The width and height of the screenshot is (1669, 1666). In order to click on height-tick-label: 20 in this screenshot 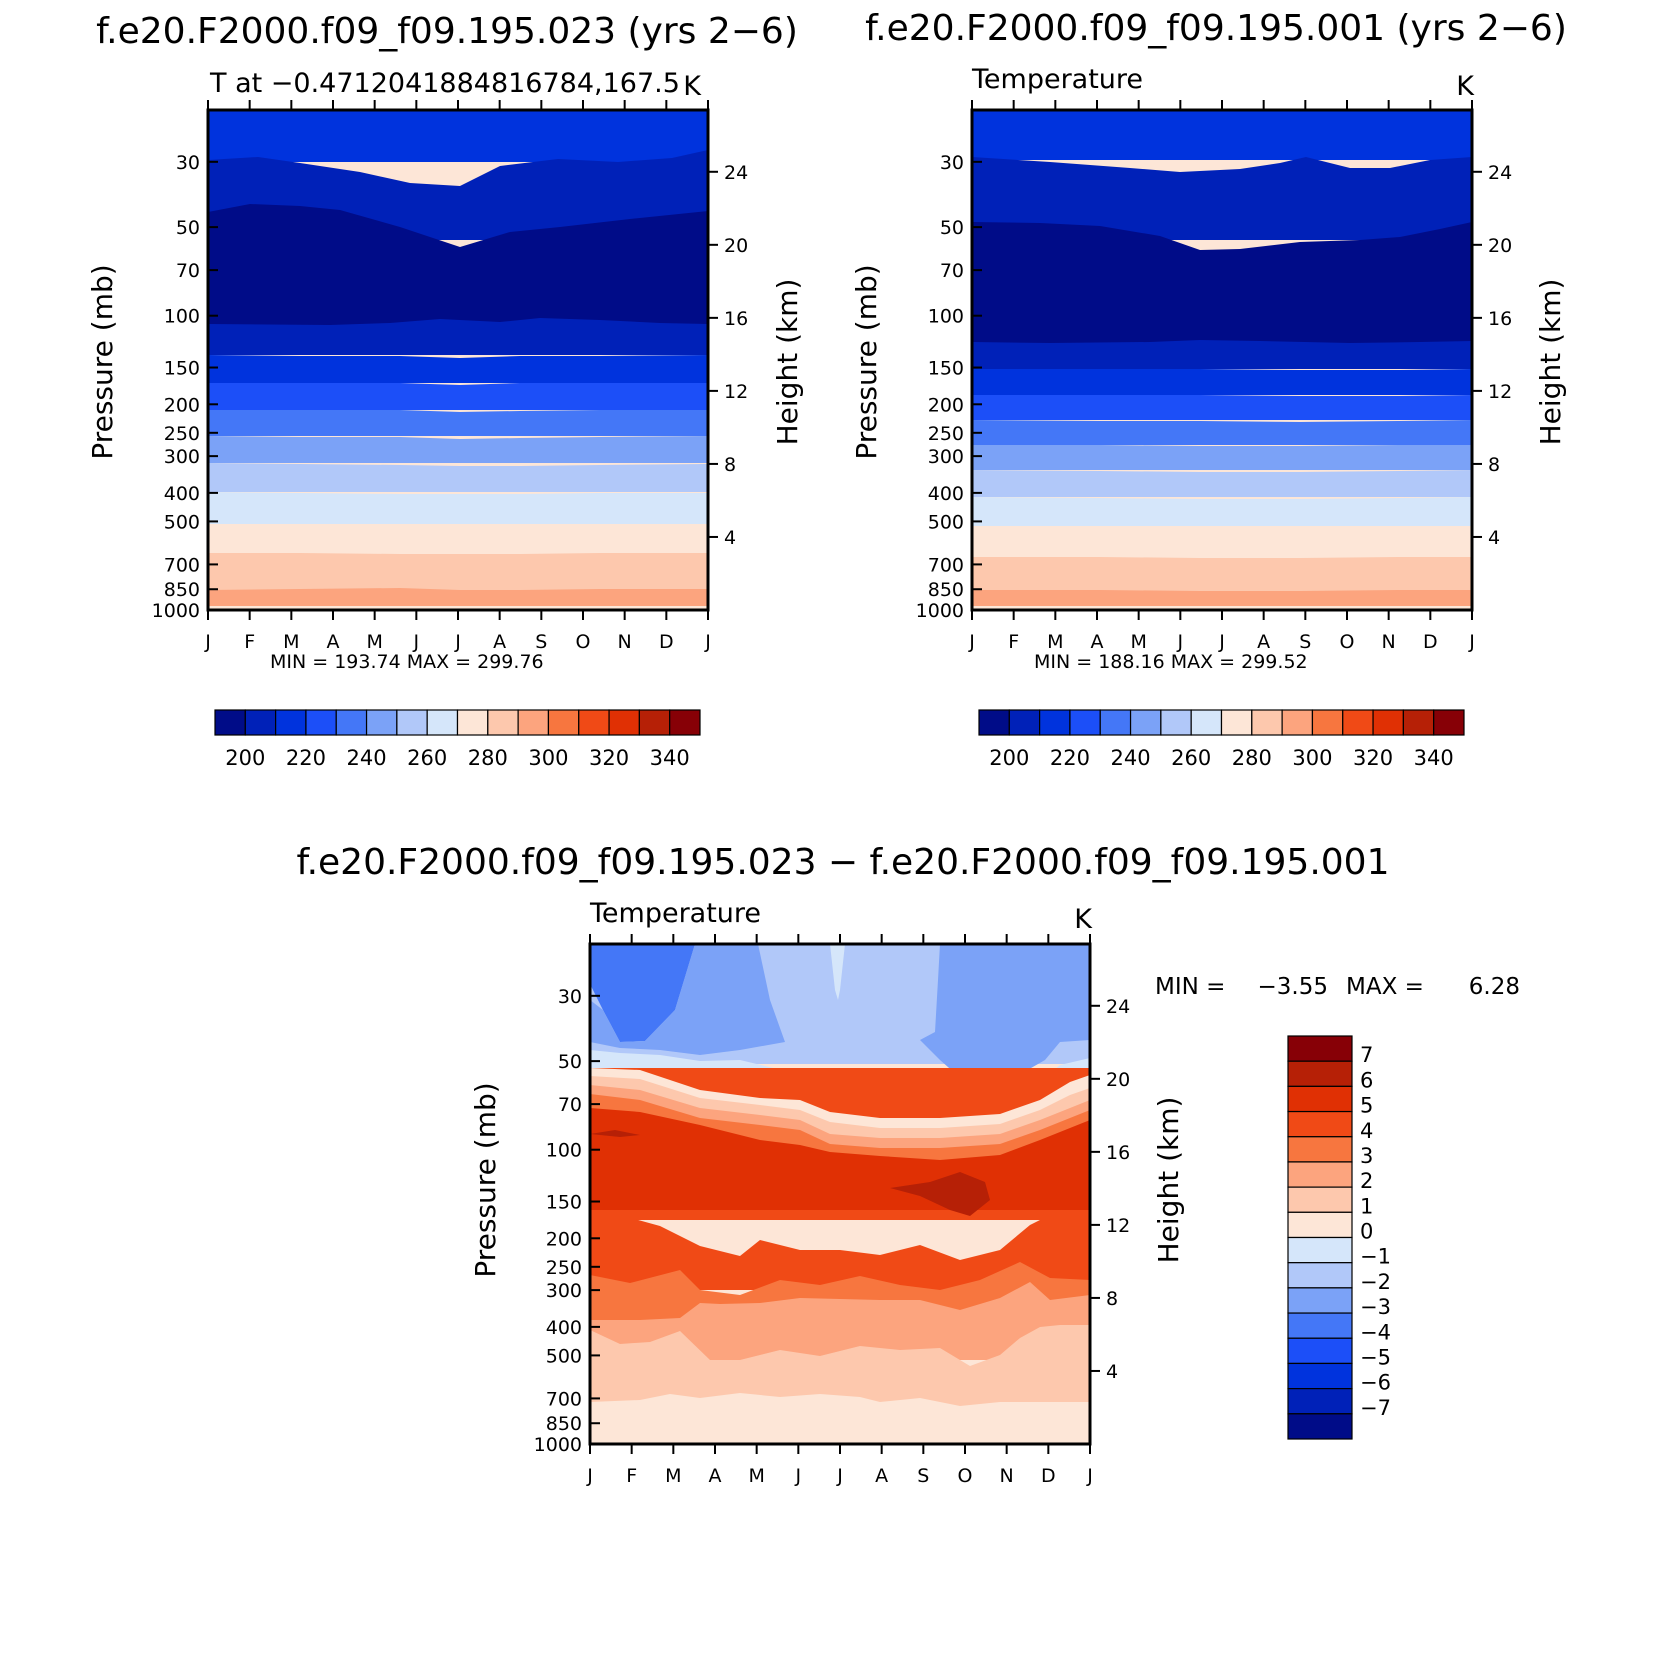, I will do `click(736, 246)`.